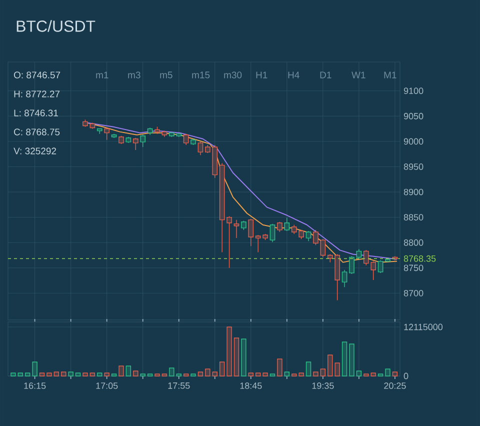 The image size is (480, 426). I want to click on chart-title: BTC/USDT, so click(56, 26).